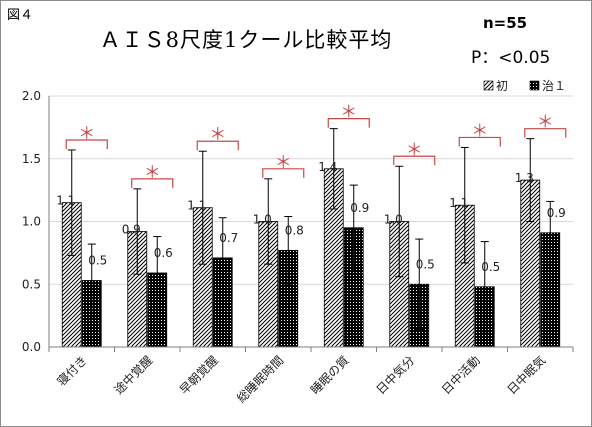  I want to click on x-tick-label-1: 寝付き, so click(72, 371).